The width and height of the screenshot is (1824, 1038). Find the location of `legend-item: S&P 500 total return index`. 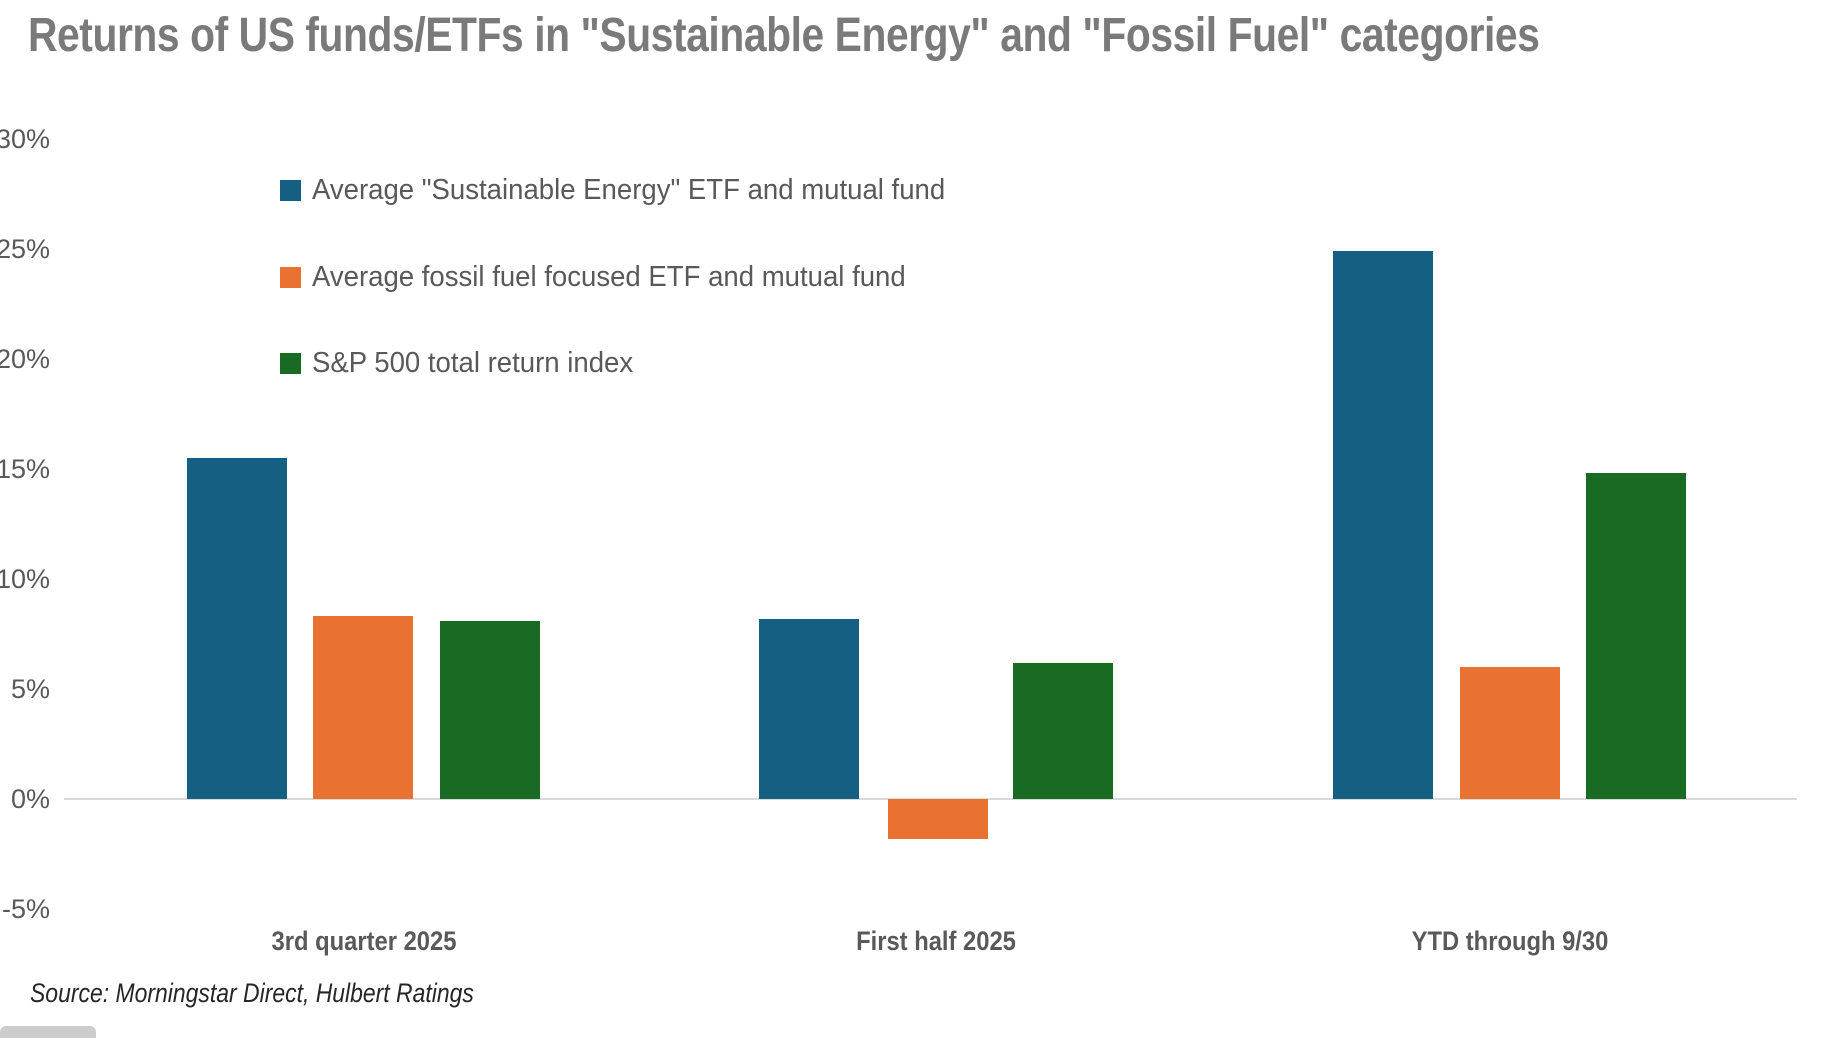

legend-item: S&P 500 total return index is located at coordinates (465, 363).